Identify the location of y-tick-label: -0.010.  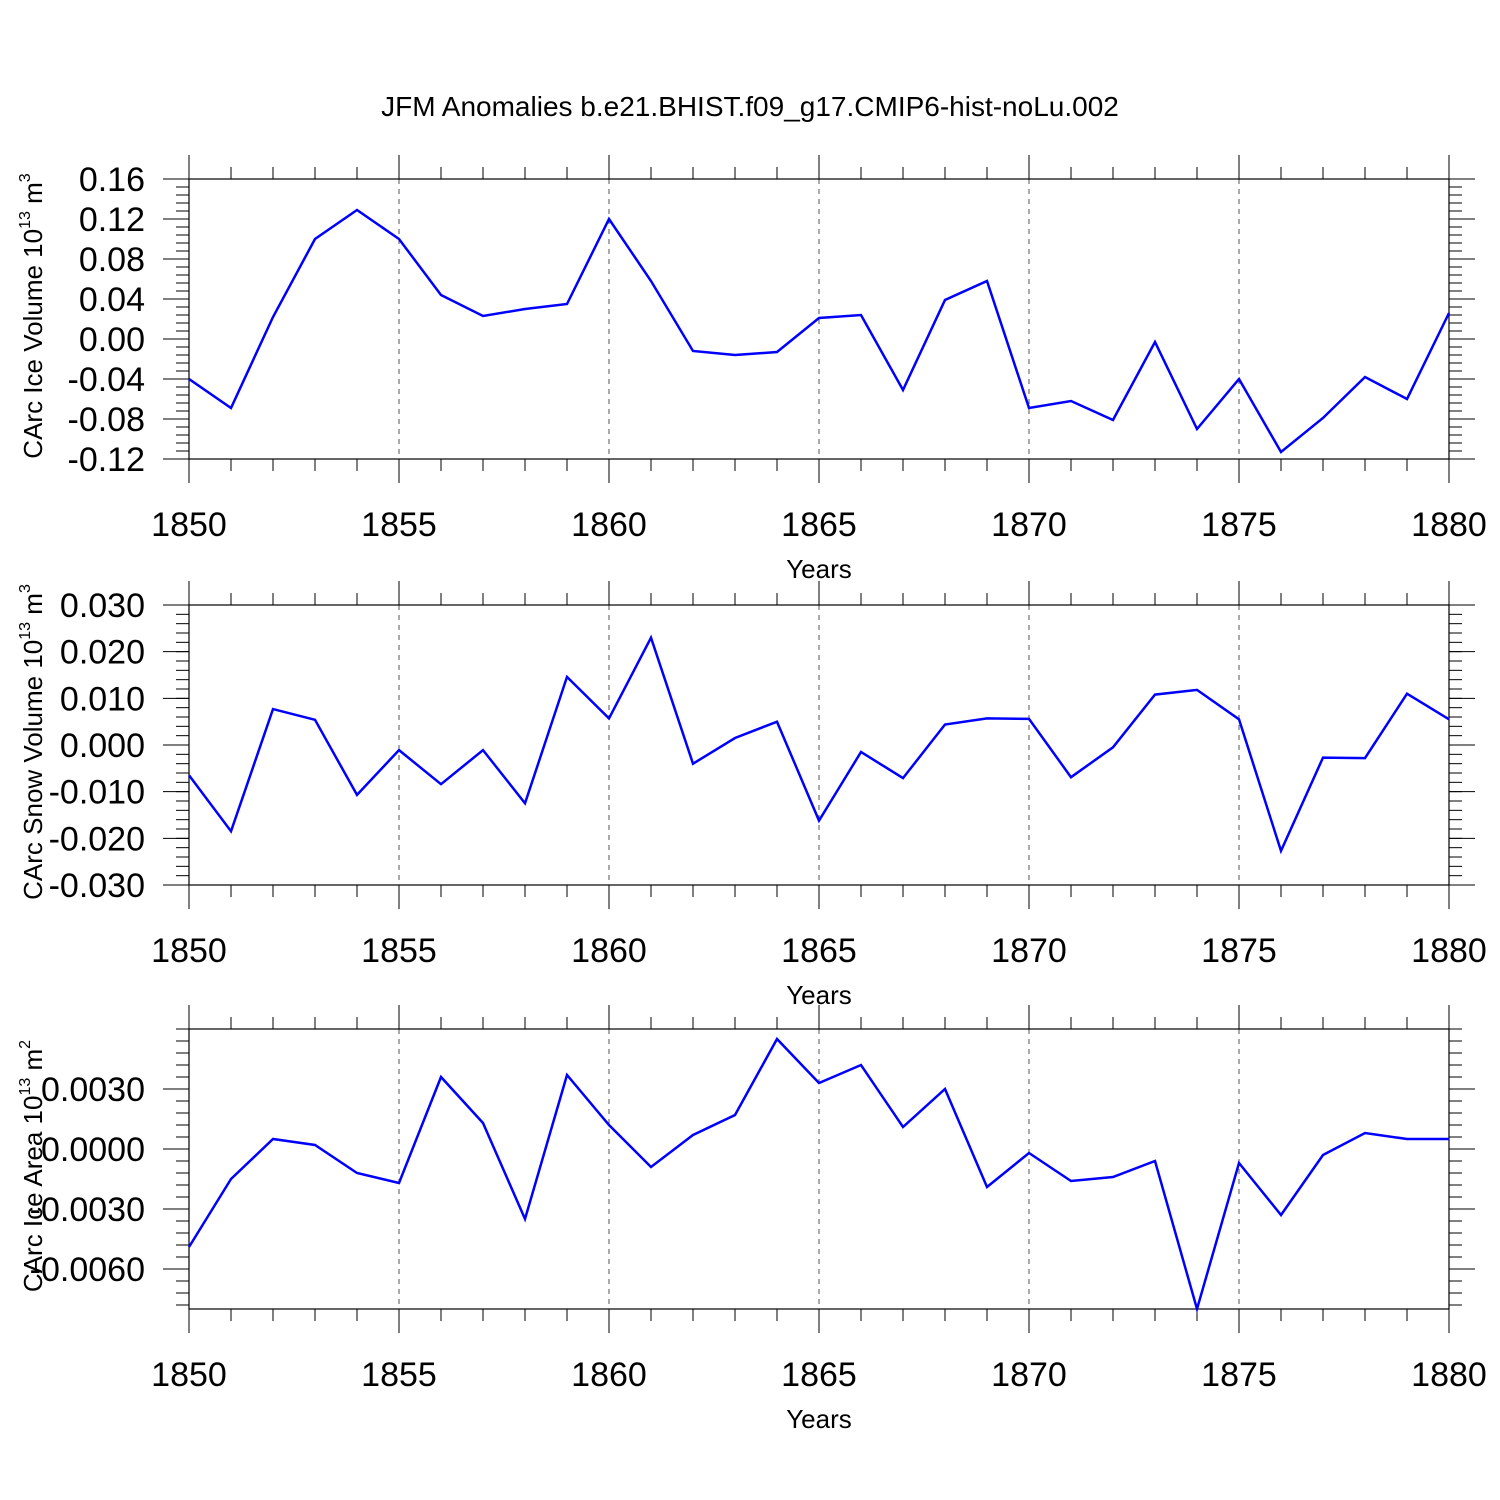
(97, 793).